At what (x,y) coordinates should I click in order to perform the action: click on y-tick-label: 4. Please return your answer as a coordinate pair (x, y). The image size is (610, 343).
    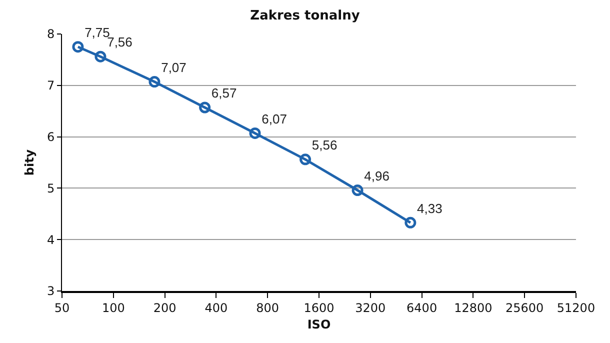
    Looking at the image, I should click on (50, 239).